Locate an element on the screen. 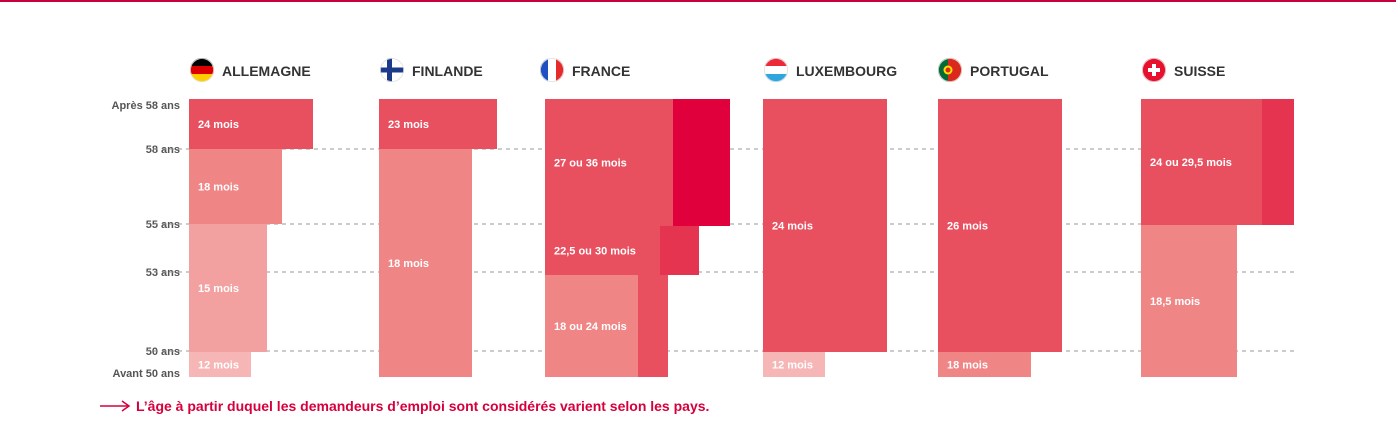 The image size is (1396, 426). country-name: ALLEMAGNE is located at coordinates (266, 71).